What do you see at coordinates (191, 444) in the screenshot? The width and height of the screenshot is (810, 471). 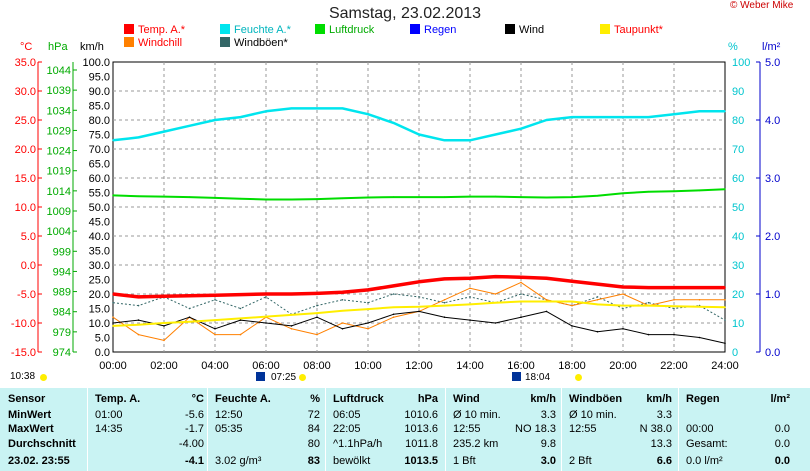 I see `stats-temp-value: -4.00` at bounding box center [191, 444].